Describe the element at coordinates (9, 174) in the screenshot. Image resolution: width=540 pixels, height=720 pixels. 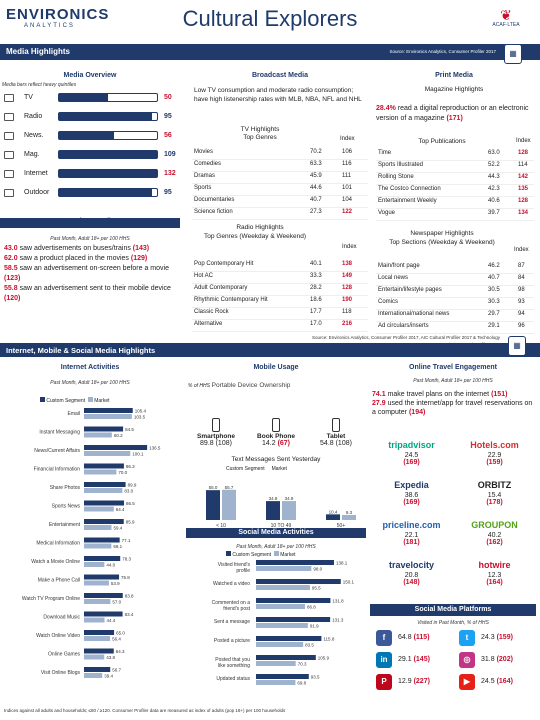
I see `internet-icon` at that location.